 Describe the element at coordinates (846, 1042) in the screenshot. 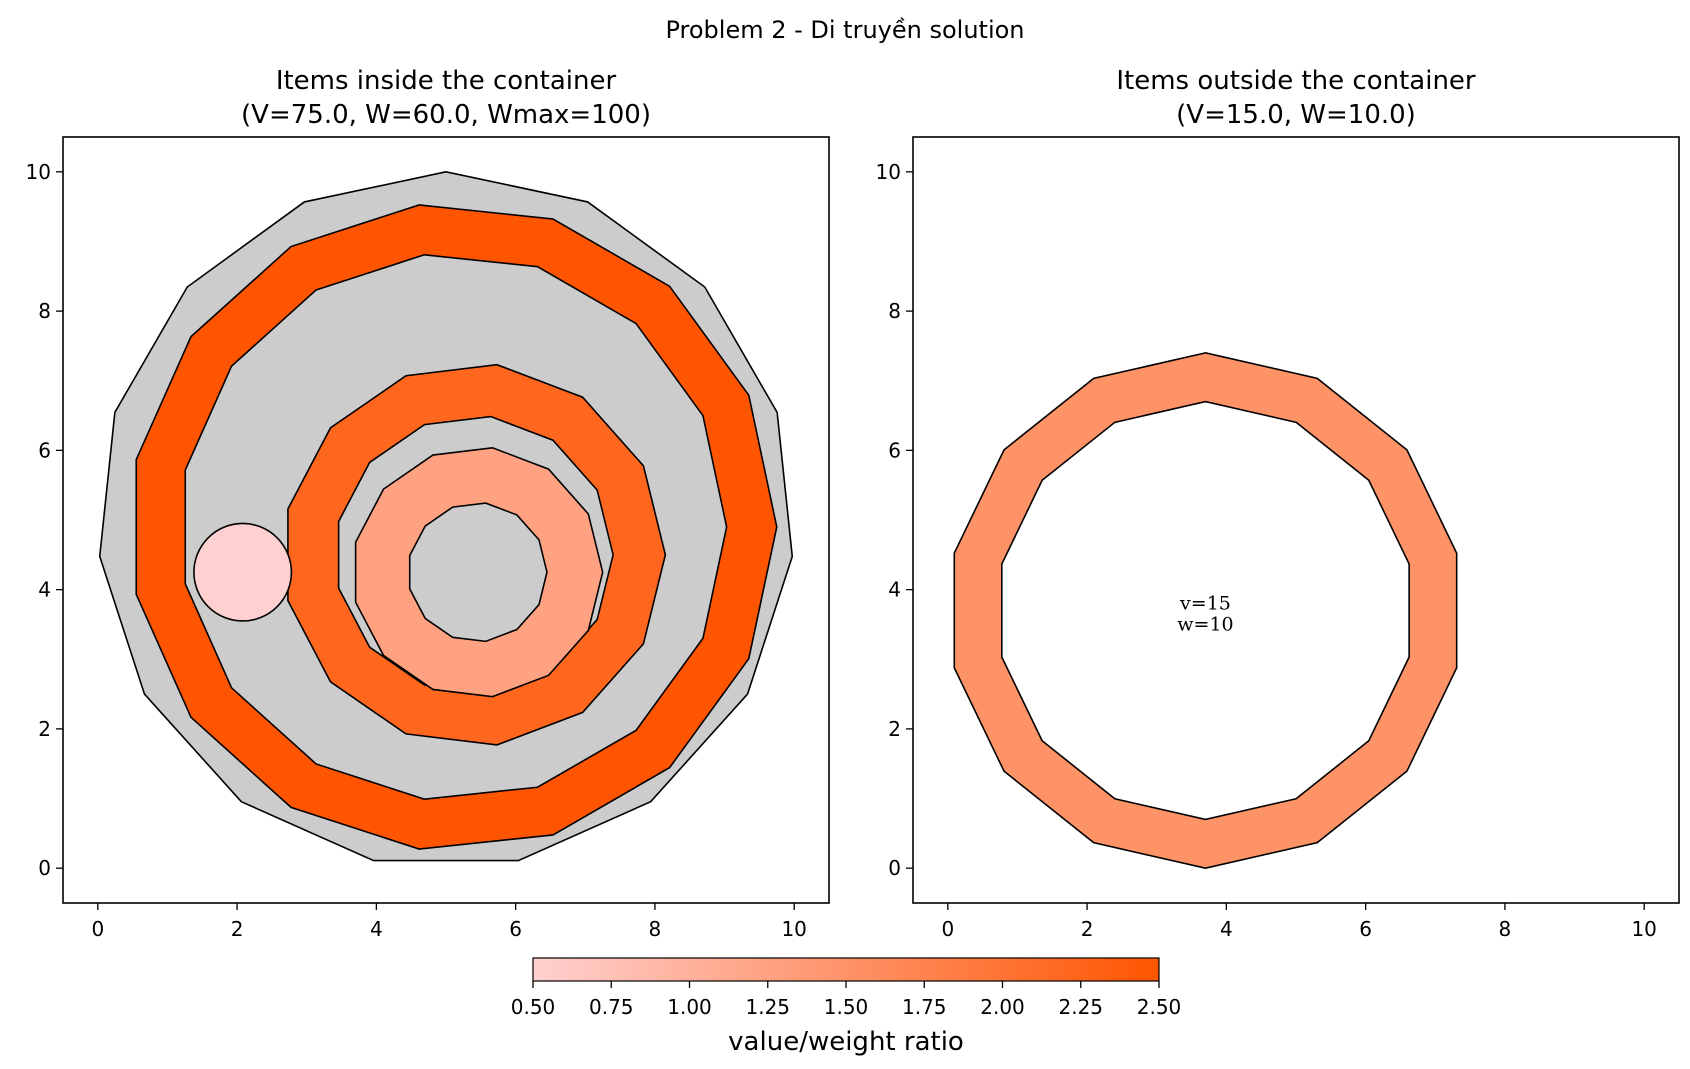

I see `colorbar-label: value/weight ratio` at that location.